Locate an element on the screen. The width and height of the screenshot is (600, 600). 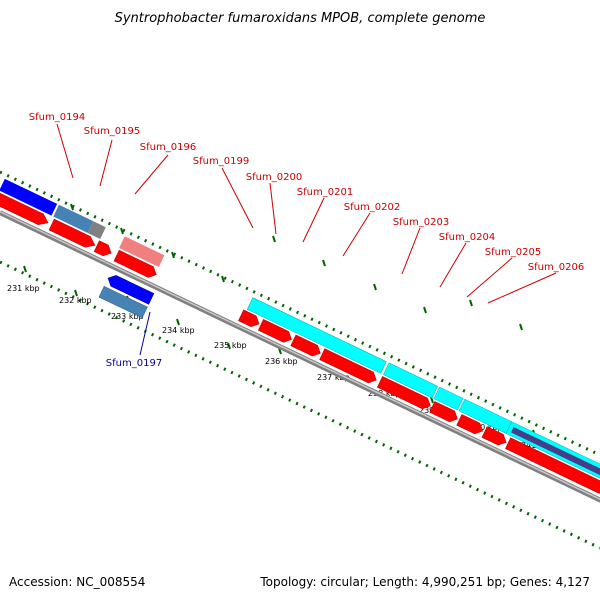
gene-label-Sfum_0200: Sfum_0200 is located at coordinates (274, 177).